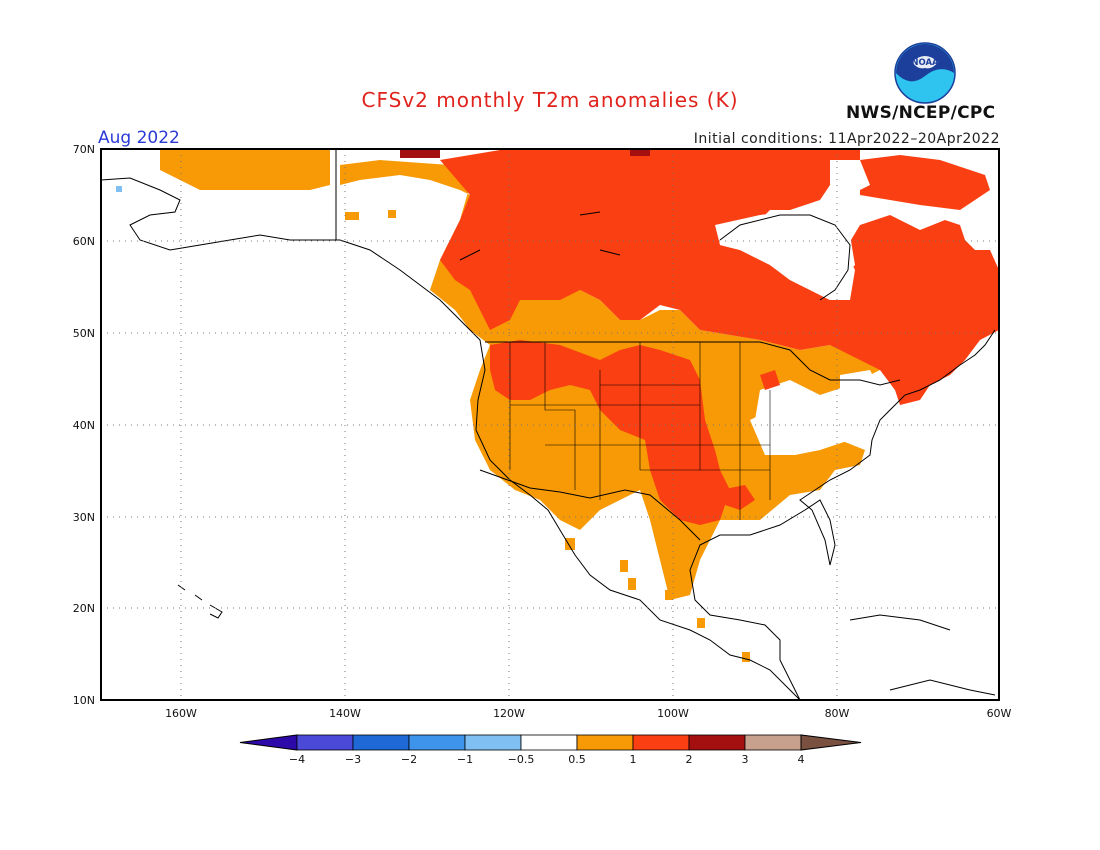 Image resolution: width=1100 pixels, height=850 pixels. I want to click on colorbar-label: 3, so click(745, 759).